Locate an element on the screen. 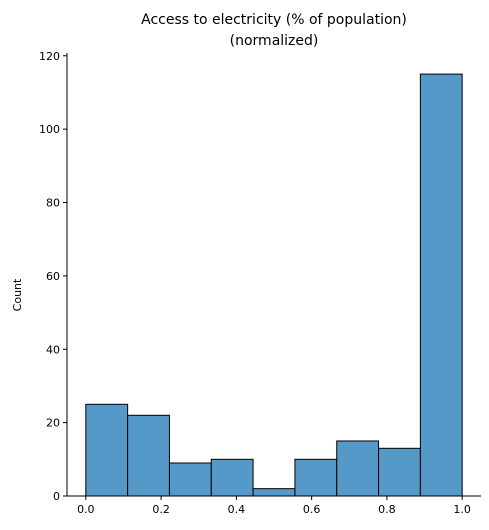  y-tick-label-5: 100 is located at coordinates (49, 129).